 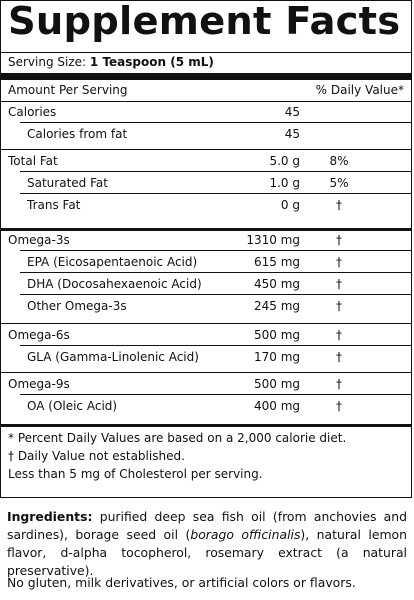 What do you see at coordinates (206, 205) in the screenshot?
I see `nutrient-row: Trans Fat 0 g †` at bounding box center [206, 205].